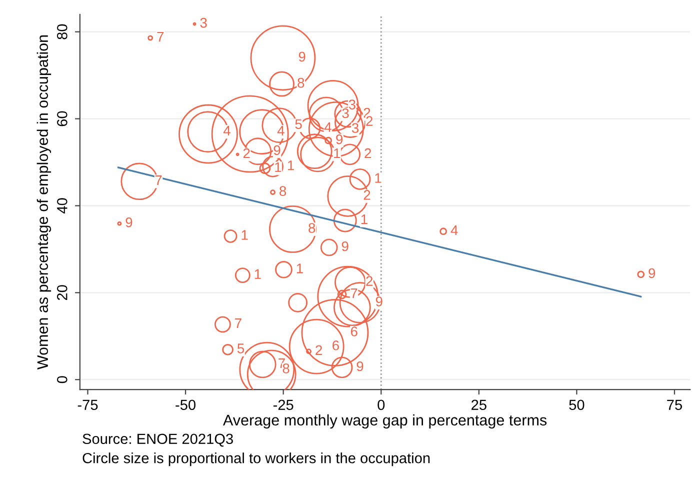 The image size is (695, 481). Describe the element at coordinates (479, 405) in the screenshot. I see `x-tick-label: 25` at that location.